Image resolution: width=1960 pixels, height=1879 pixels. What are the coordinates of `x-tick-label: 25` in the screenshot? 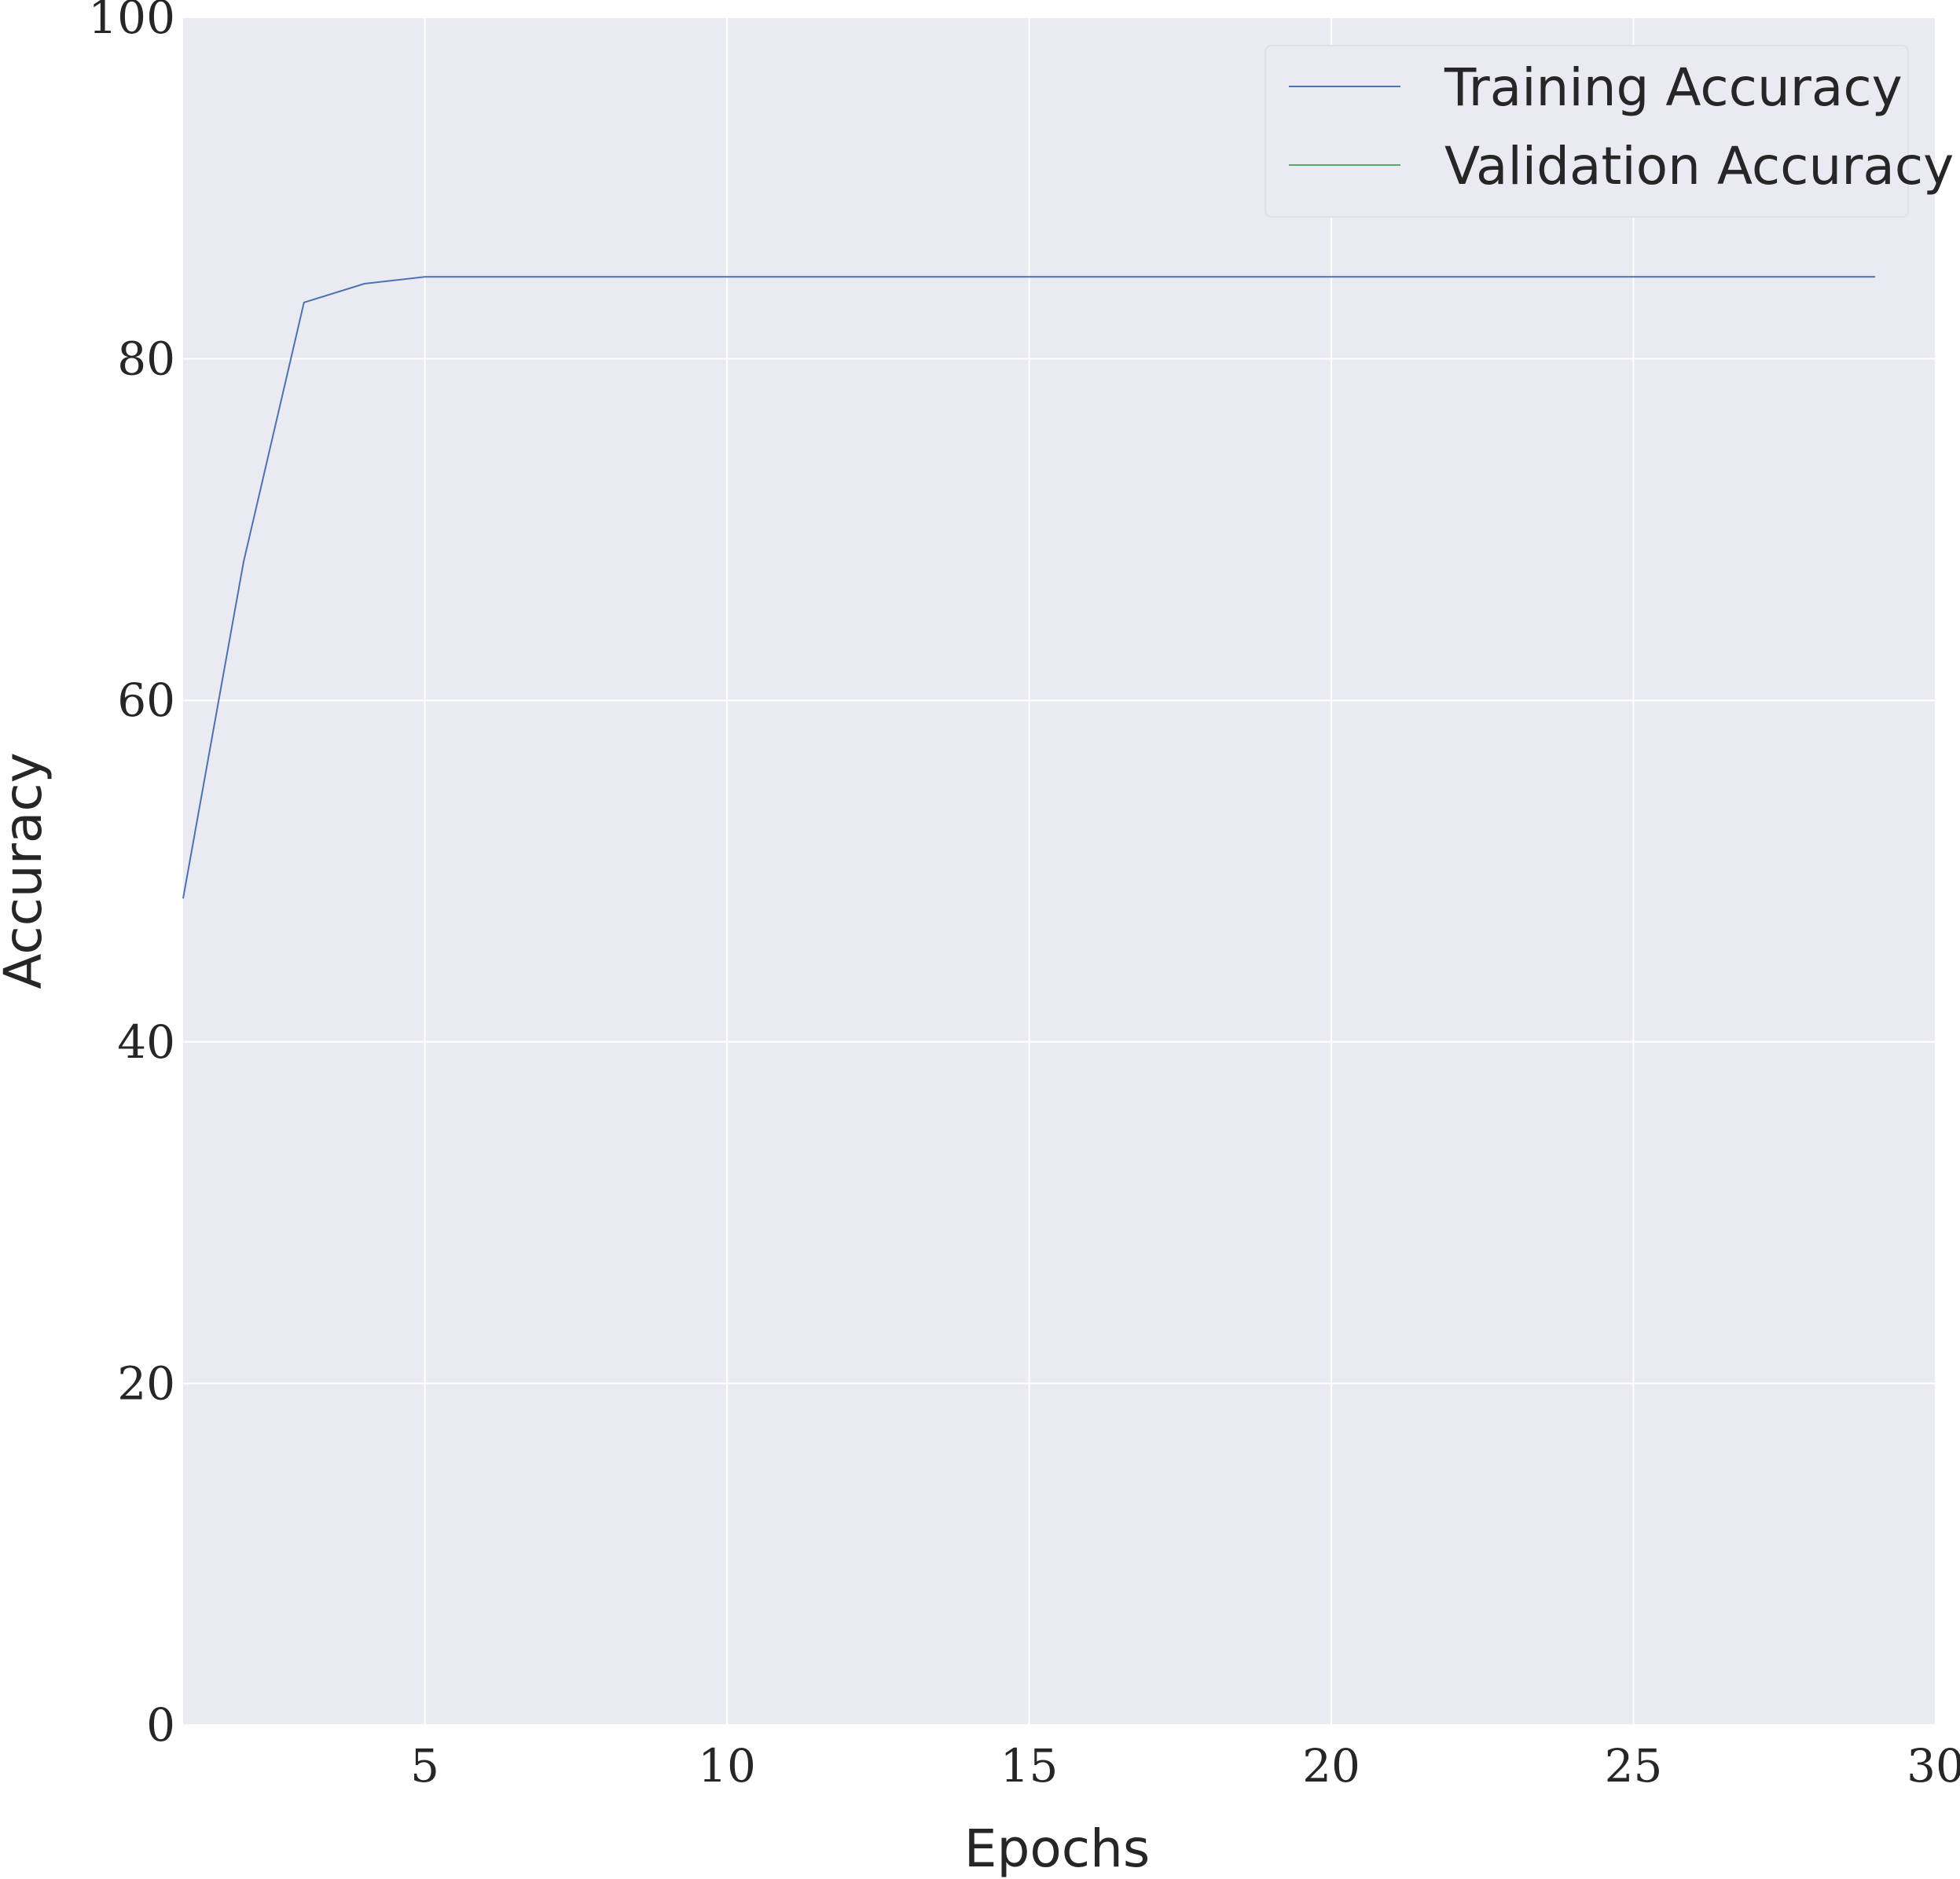 It's located at (1634, 1766).